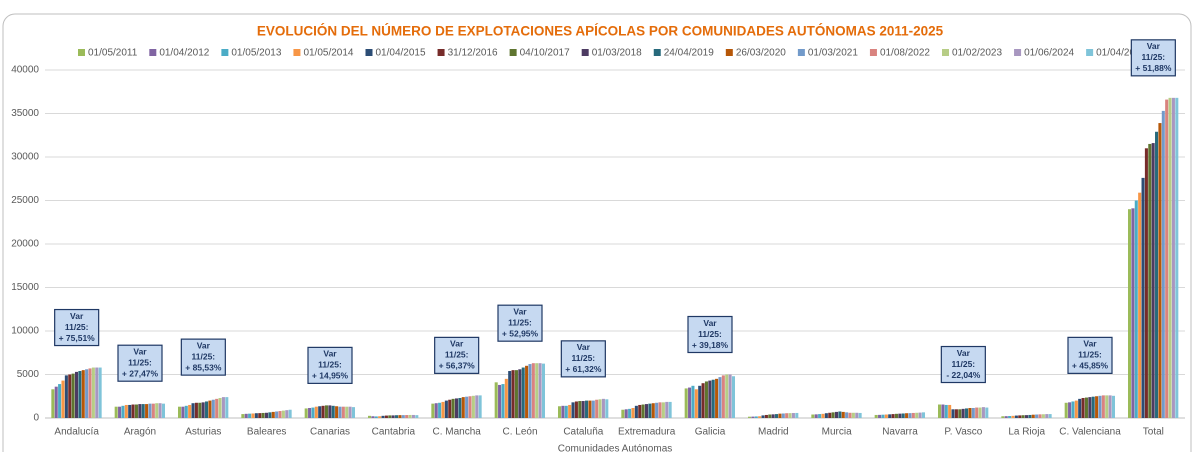 The width and height of the screenshot is (1194, 452). Describe the element at coordinates (1049, 53) in the screenshot. I see `legend-label: 01/06/2024` at that location.